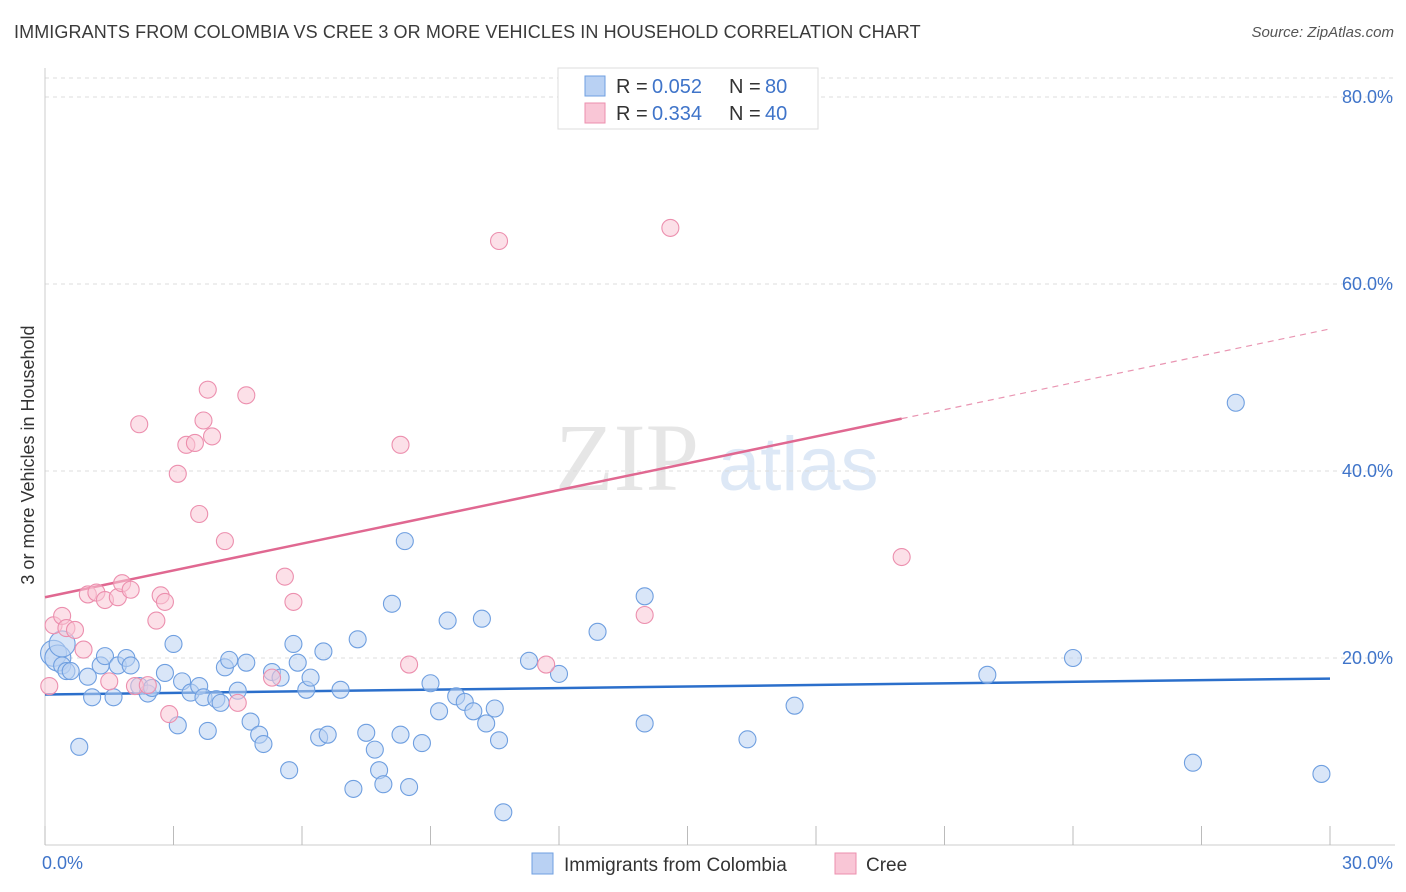 This screenshot has height=892, width=1406. I want to click on watermark-zip: ZIP, so click(627, 457).